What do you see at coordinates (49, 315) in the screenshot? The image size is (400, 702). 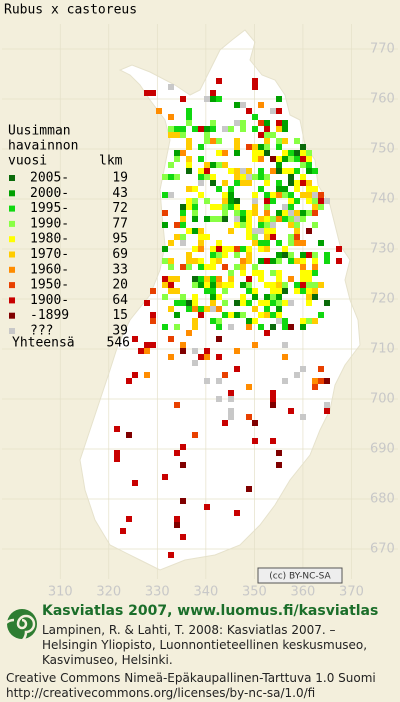 I see `legend-label: -1899` at bounding box center [49, 315].